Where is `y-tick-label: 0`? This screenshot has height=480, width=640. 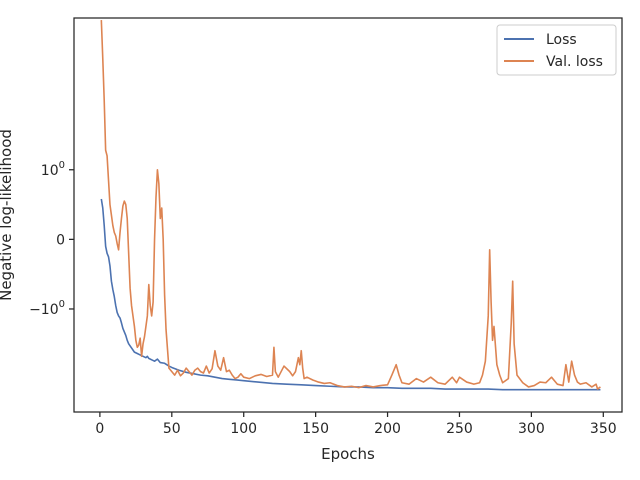 y-tick-label: 0 is located at coordinates (60, 240).